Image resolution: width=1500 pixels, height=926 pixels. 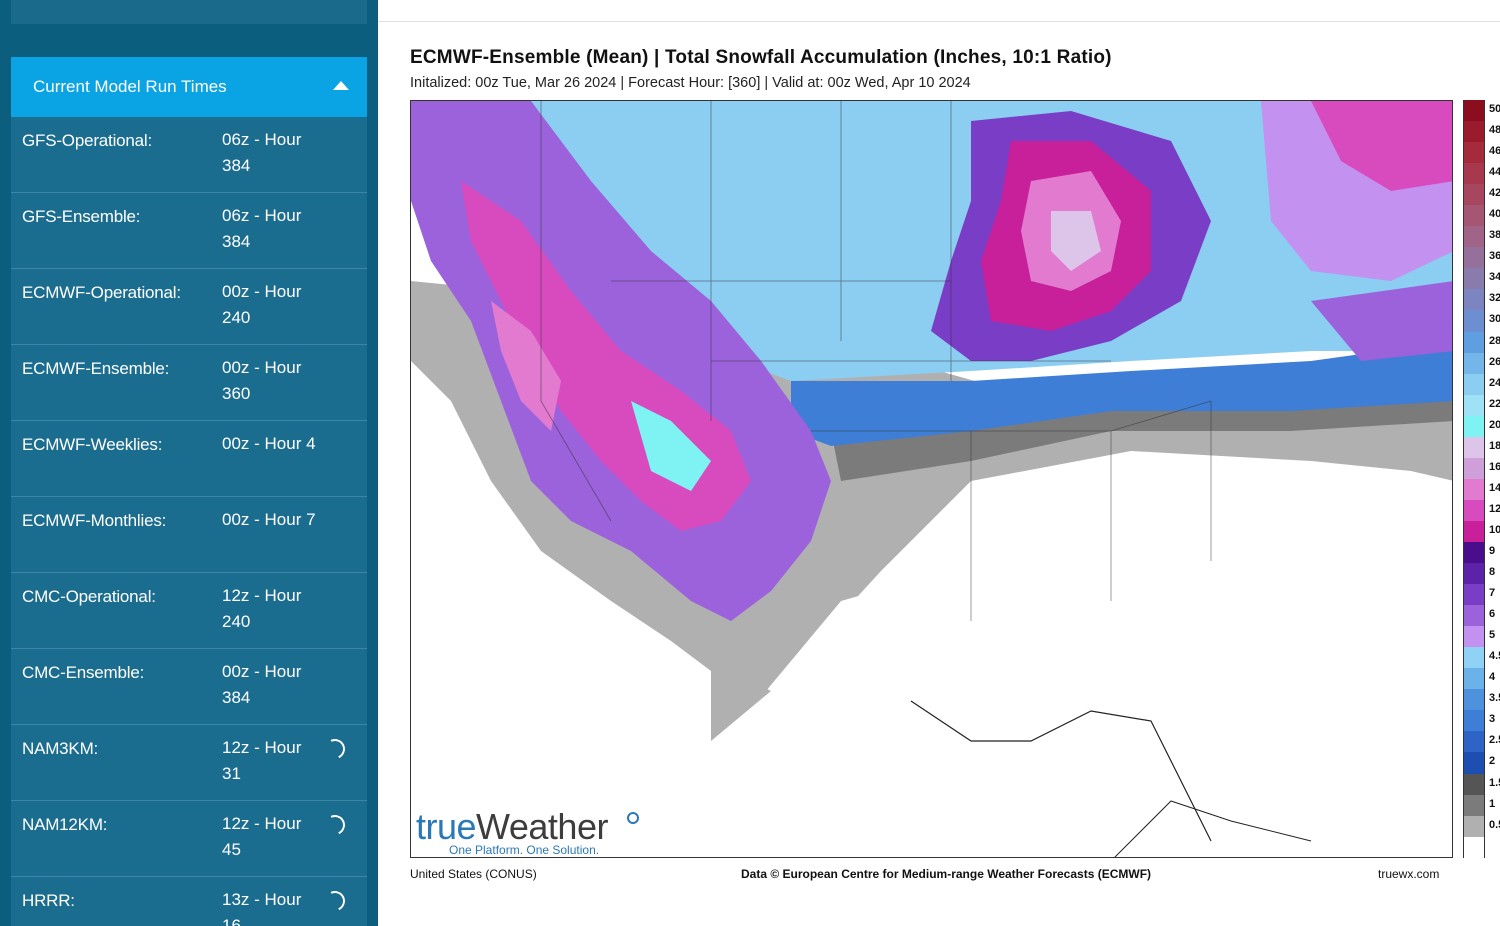 I want to click on legend-label: 0.5, so click(x=1494, y=824).